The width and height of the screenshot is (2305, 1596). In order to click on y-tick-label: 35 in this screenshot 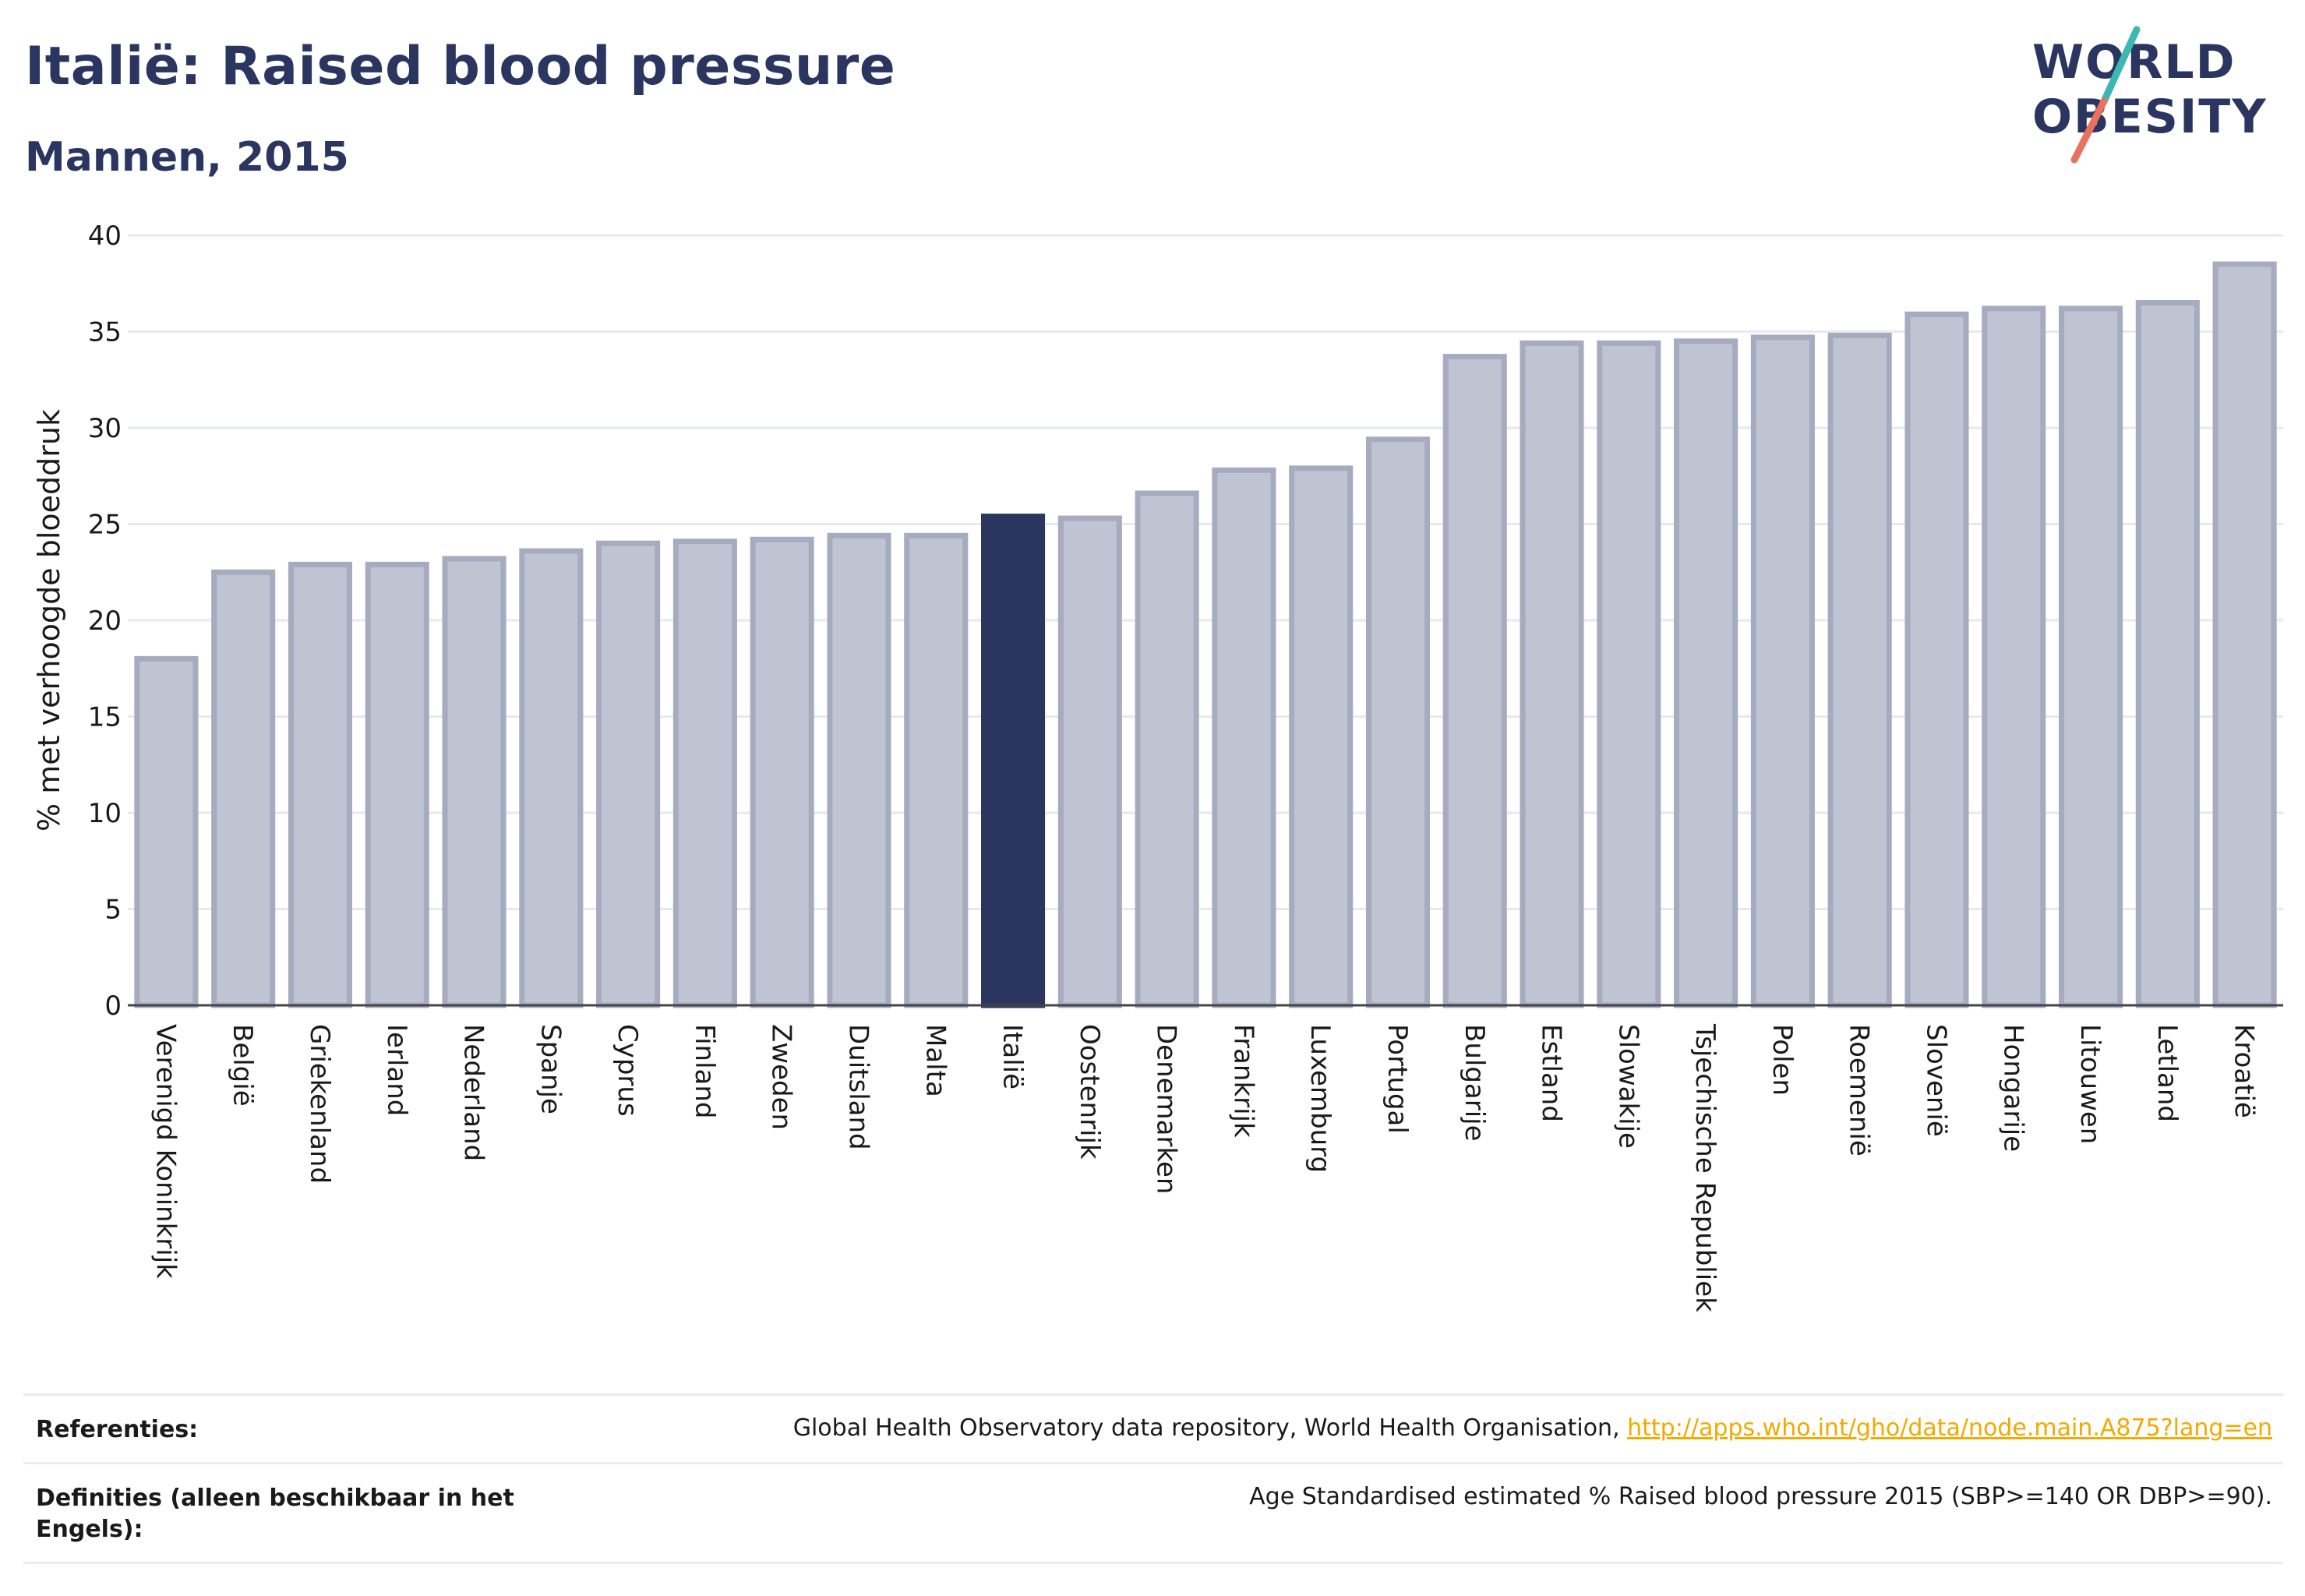, I will do `click(105, 332)`.